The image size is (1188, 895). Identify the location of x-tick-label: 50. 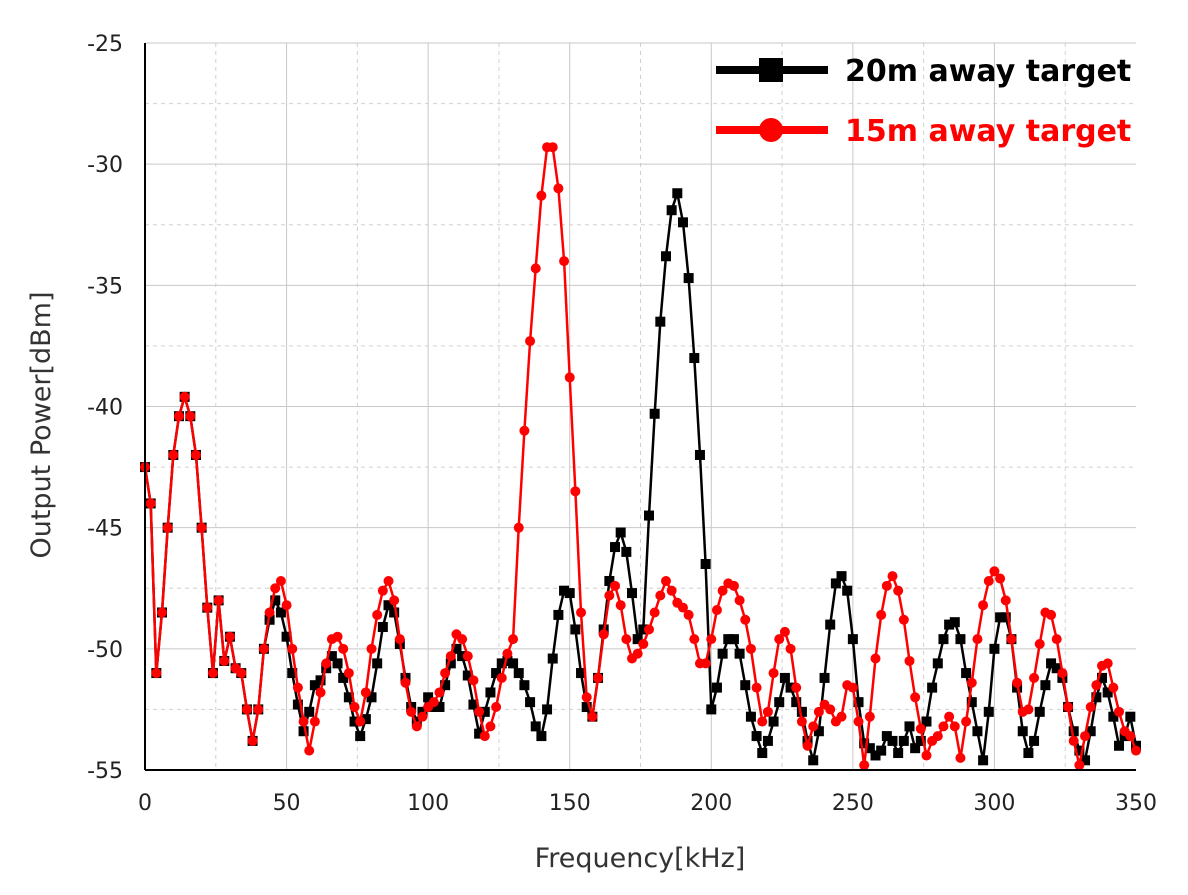
(287, 803).